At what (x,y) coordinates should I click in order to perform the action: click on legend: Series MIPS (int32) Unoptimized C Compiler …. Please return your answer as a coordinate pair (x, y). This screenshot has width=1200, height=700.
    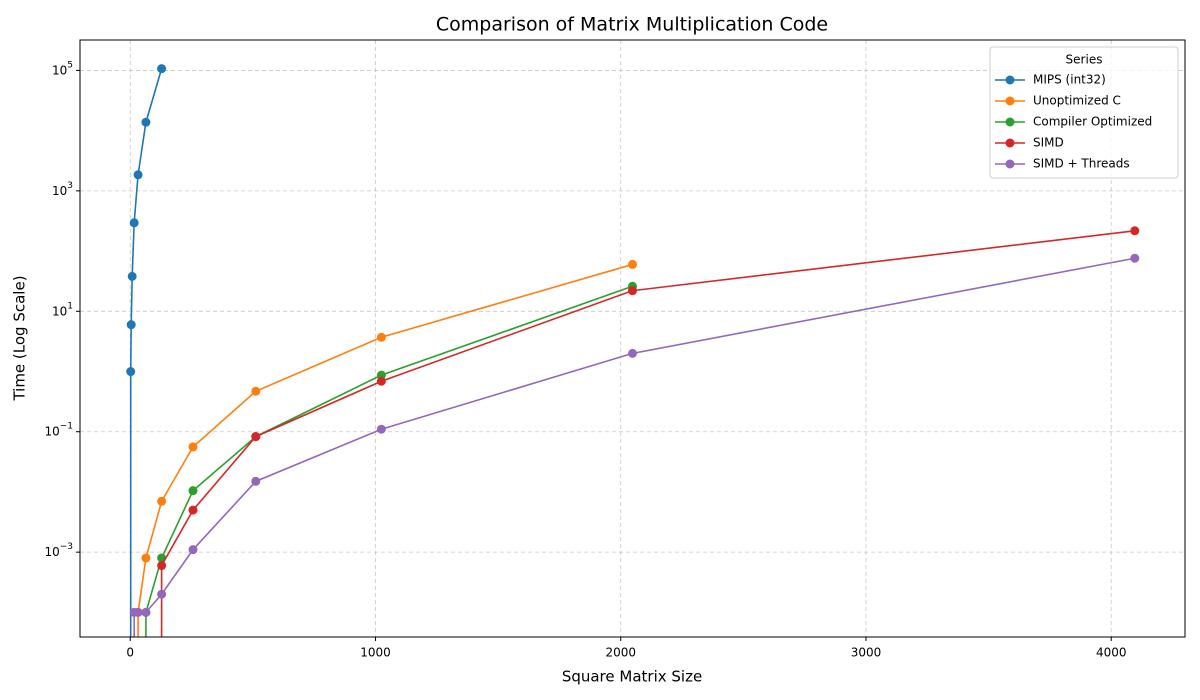
    Looking at the image, I should click on (1084, 112).